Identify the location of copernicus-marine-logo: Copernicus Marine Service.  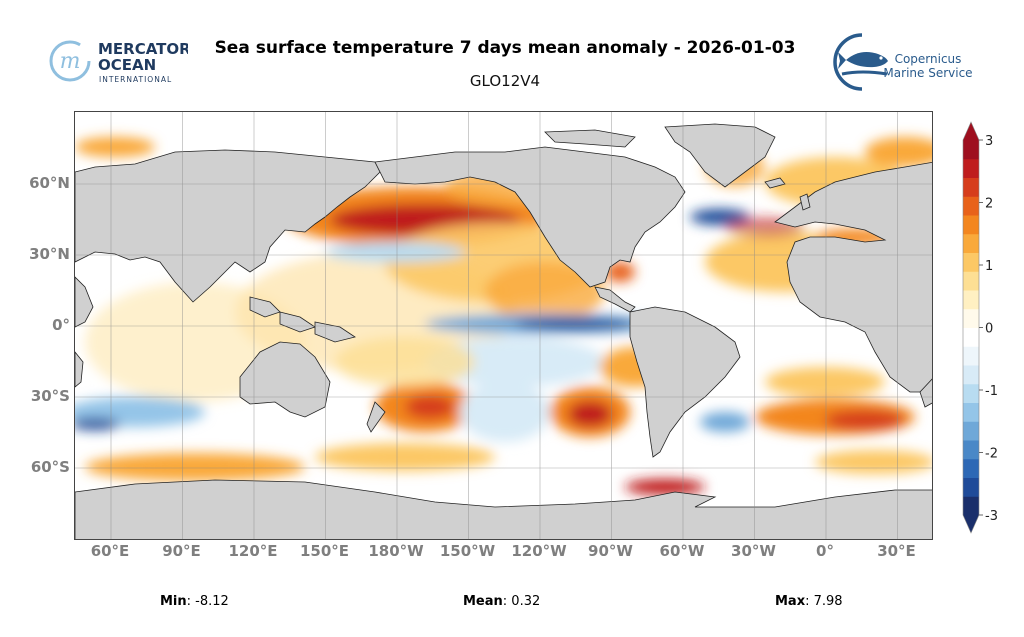
(907, 61).